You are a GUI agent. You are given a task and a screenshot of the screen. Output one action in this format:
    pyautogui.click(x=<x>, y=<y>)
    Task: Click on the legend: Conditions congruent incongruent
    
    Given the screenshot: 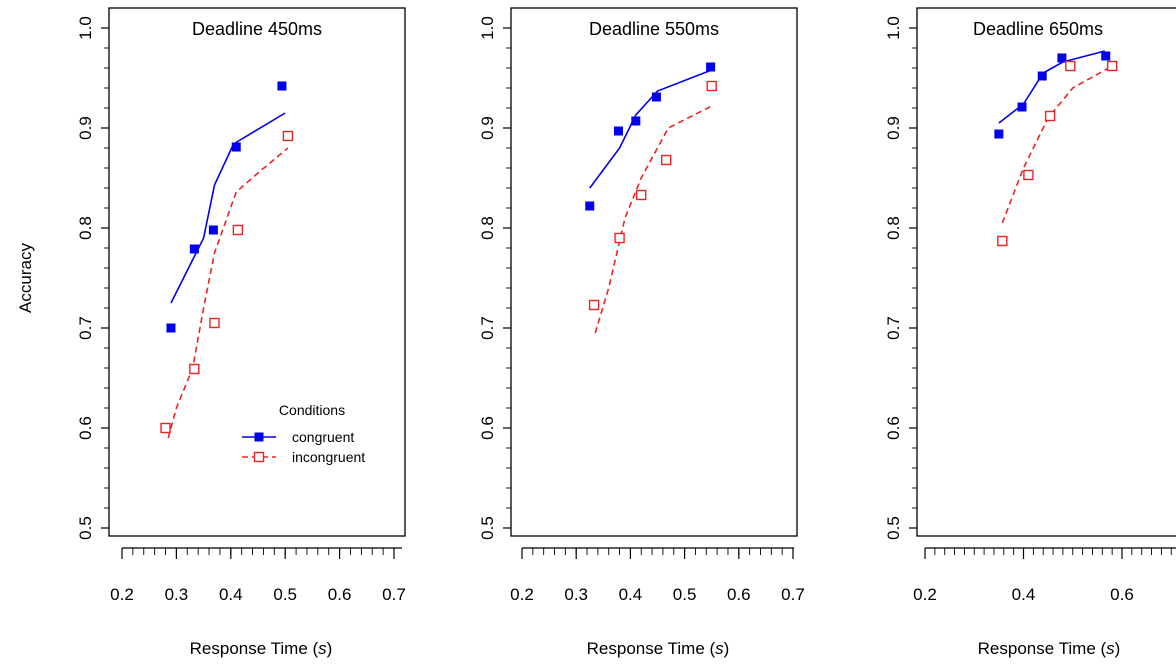 What is the action you would take?
    pyautogui.click(x=303, y=433)
    